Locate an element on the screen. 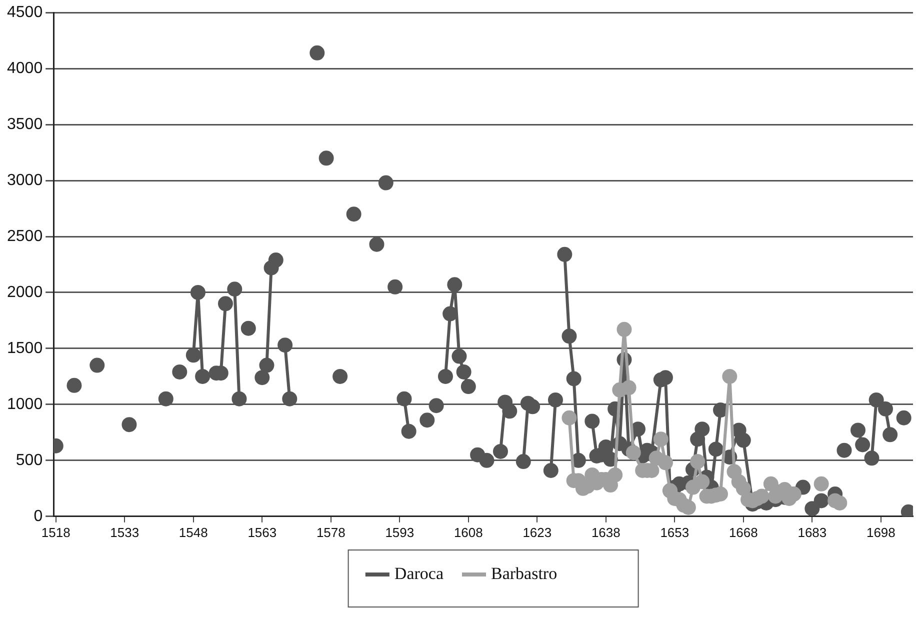 This screenshot has width=922, height=621. legend-label: Barbastro is located at coordinates (524, 573).